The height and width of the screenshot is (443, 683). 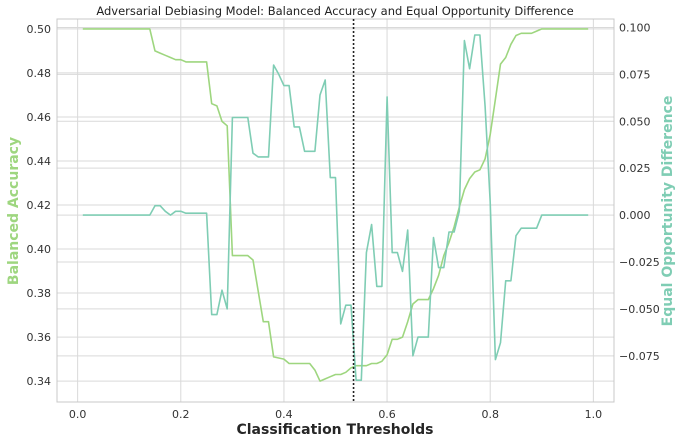 What do you see at coordinates (39, 249) in the screenshot?
I see `y-left-tick-label: 0.40` at bounding box center [39, 249].